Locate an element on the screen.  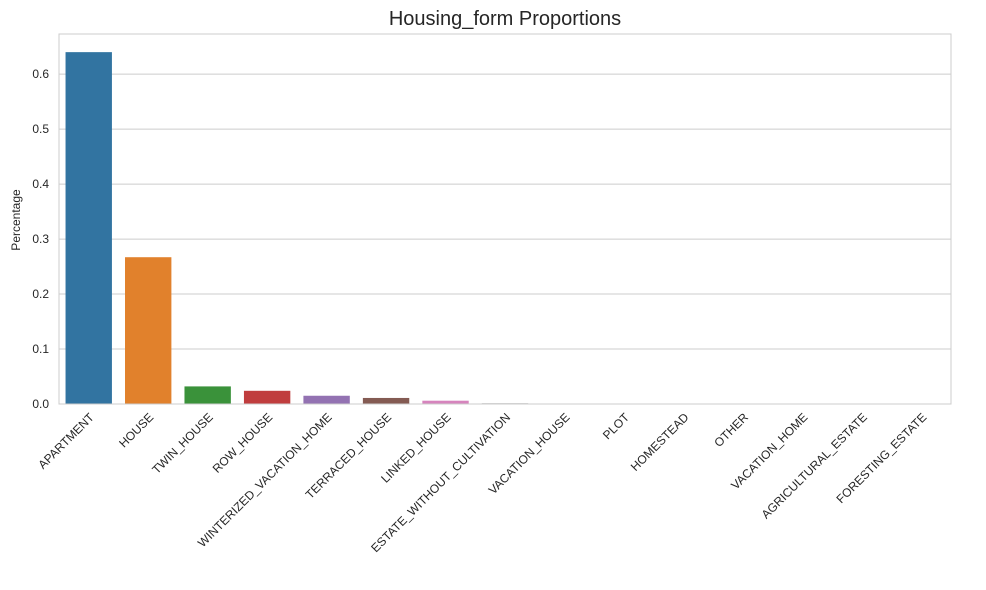
x-tick-label: TWIN_HOUSE is located at coordinates (182, 443).